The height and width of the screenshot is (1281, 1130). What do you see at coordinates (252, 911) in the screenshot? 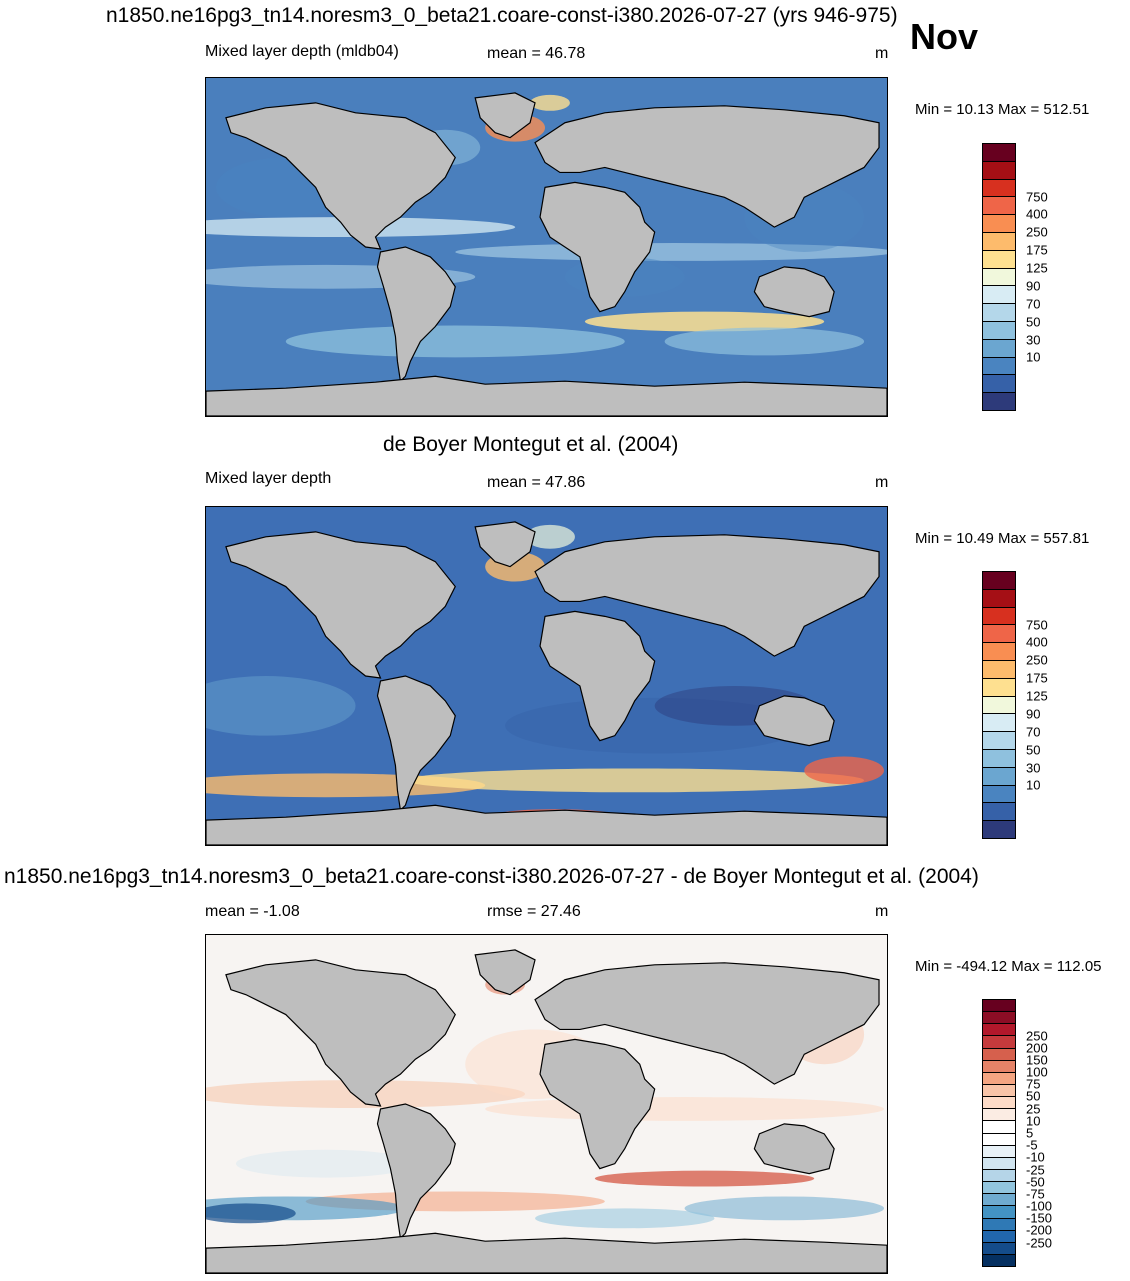
I see `mean-label-diff: mean = -1.08` at bounding box center [252, 911].